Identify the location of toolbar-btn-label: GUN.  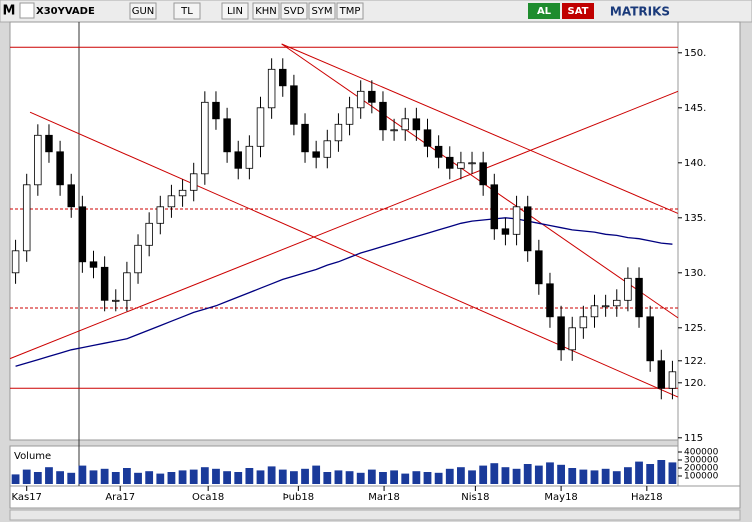
(143, 11).